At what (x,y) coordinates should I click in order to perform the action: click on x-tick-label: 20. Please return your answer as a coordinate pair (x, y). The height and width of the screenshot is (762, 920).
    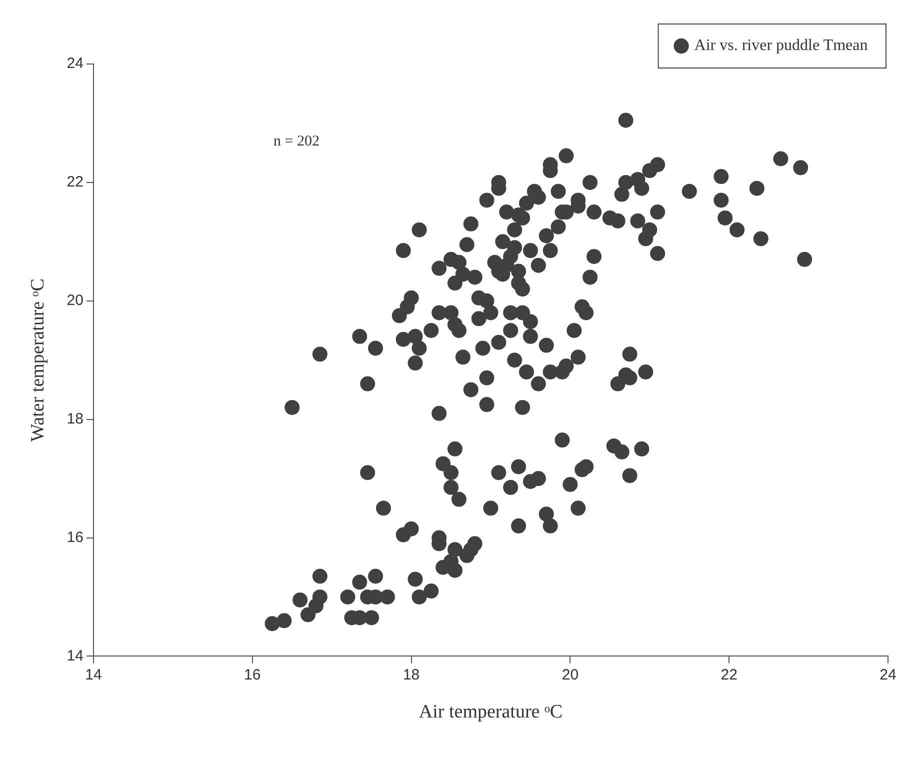
    Looking at the image, I should click on (570, 675).